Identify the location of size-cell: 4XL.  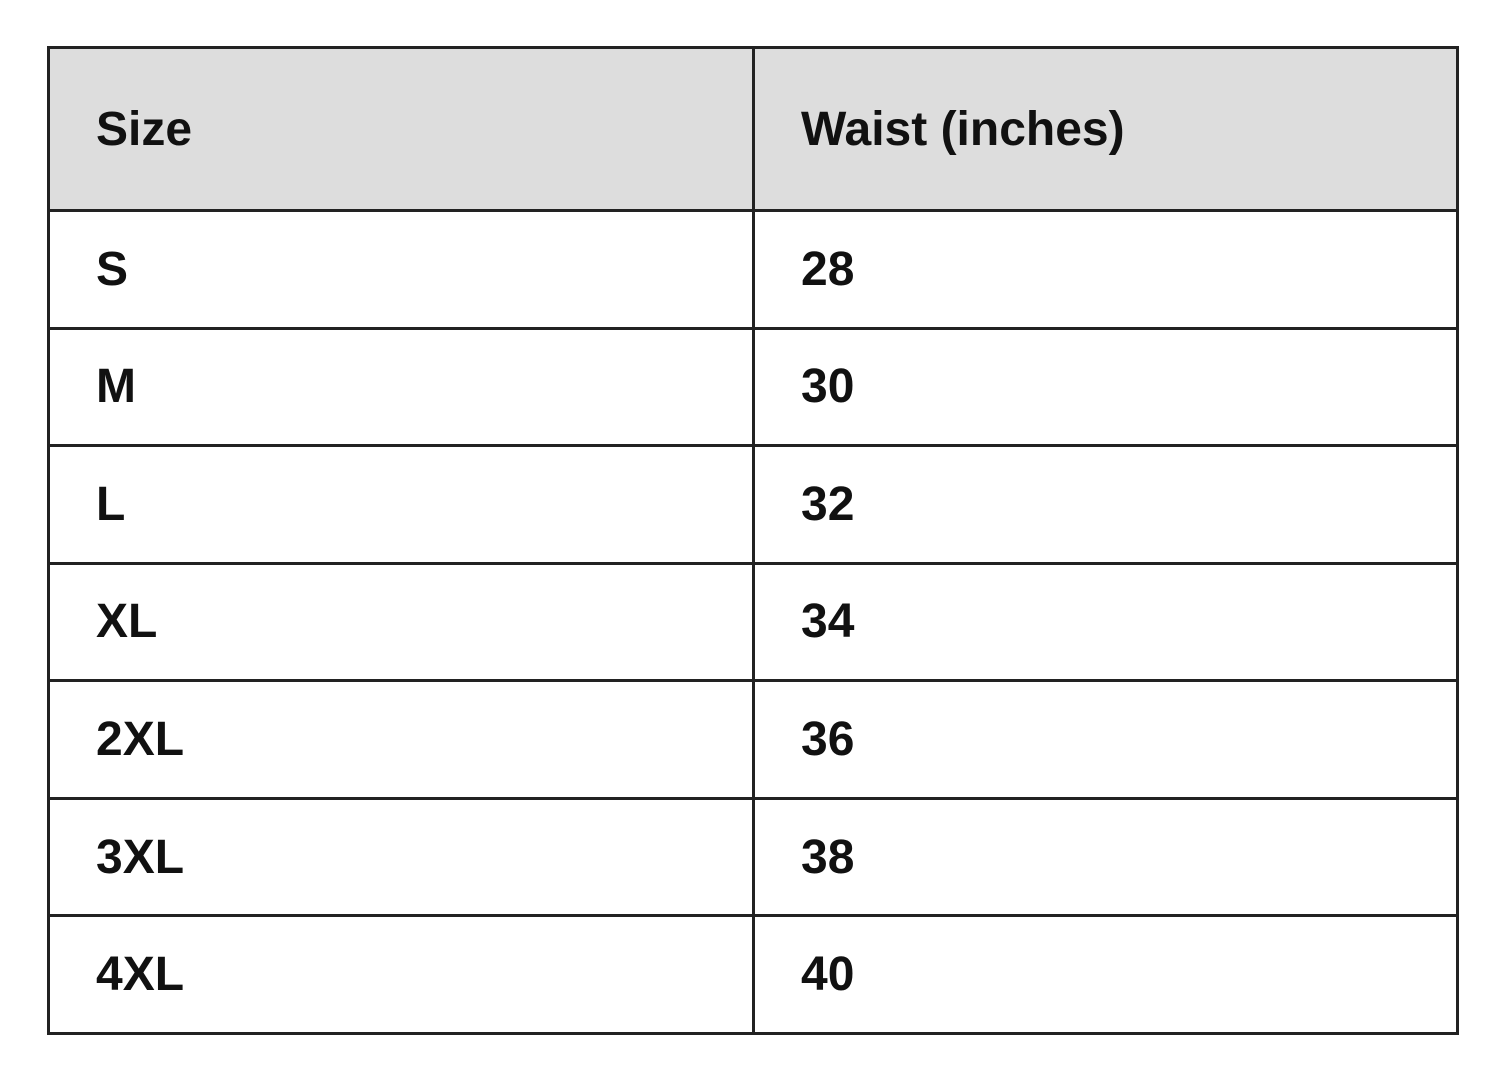
(401, 974).